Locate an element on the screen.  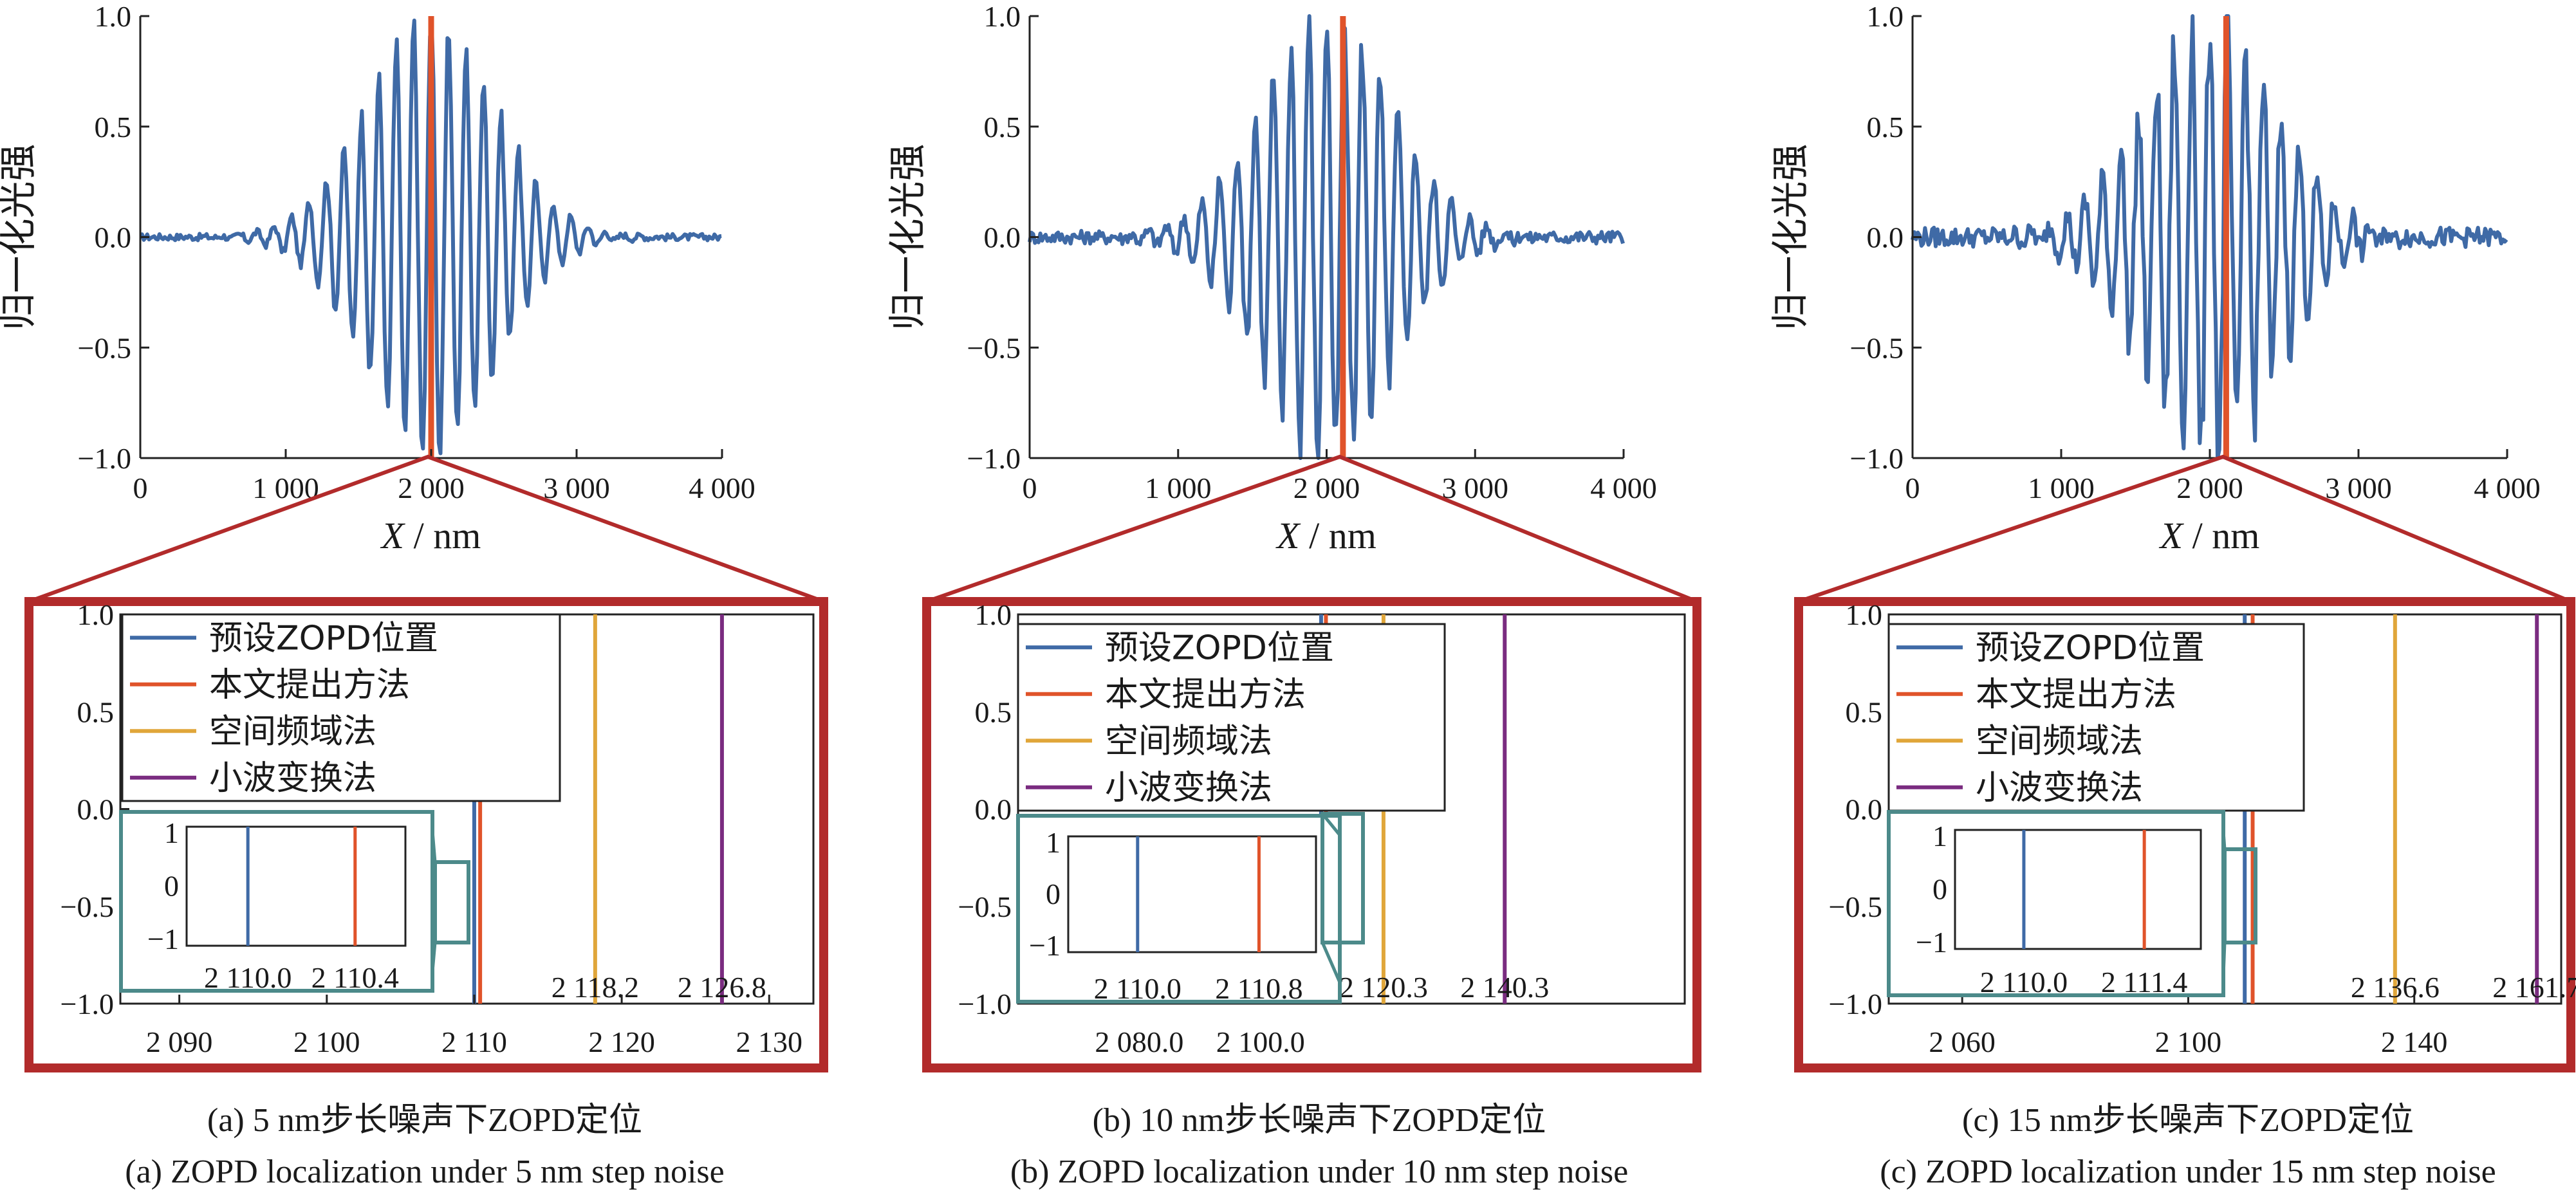
inset-b: 1 0 −1 2 110.0 2 110.8 is located at coordinates (1190, 908).